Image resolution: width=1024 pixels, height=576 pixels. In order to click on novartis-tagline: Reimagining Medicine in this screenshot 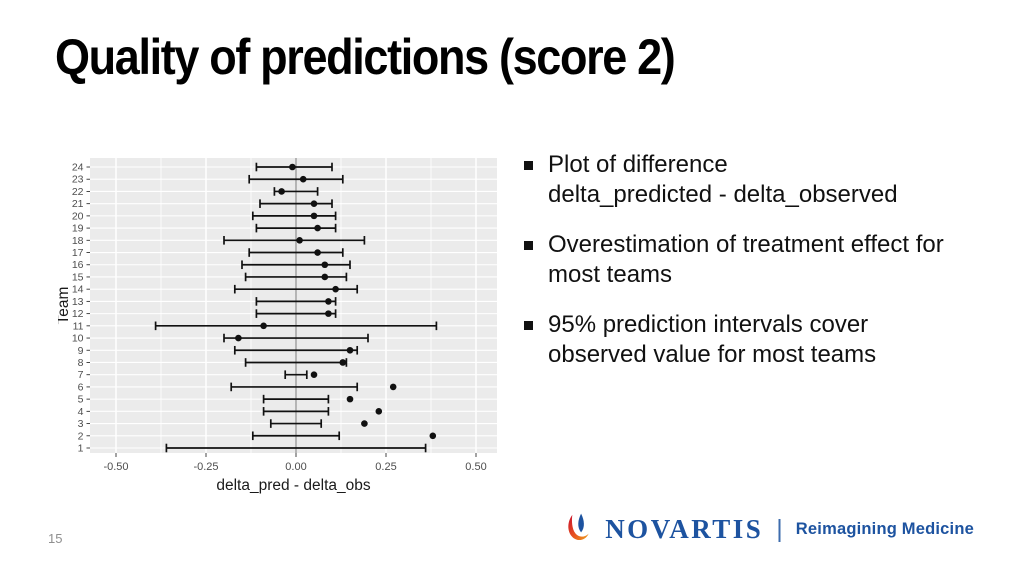, I will do `click(884, 528)`.